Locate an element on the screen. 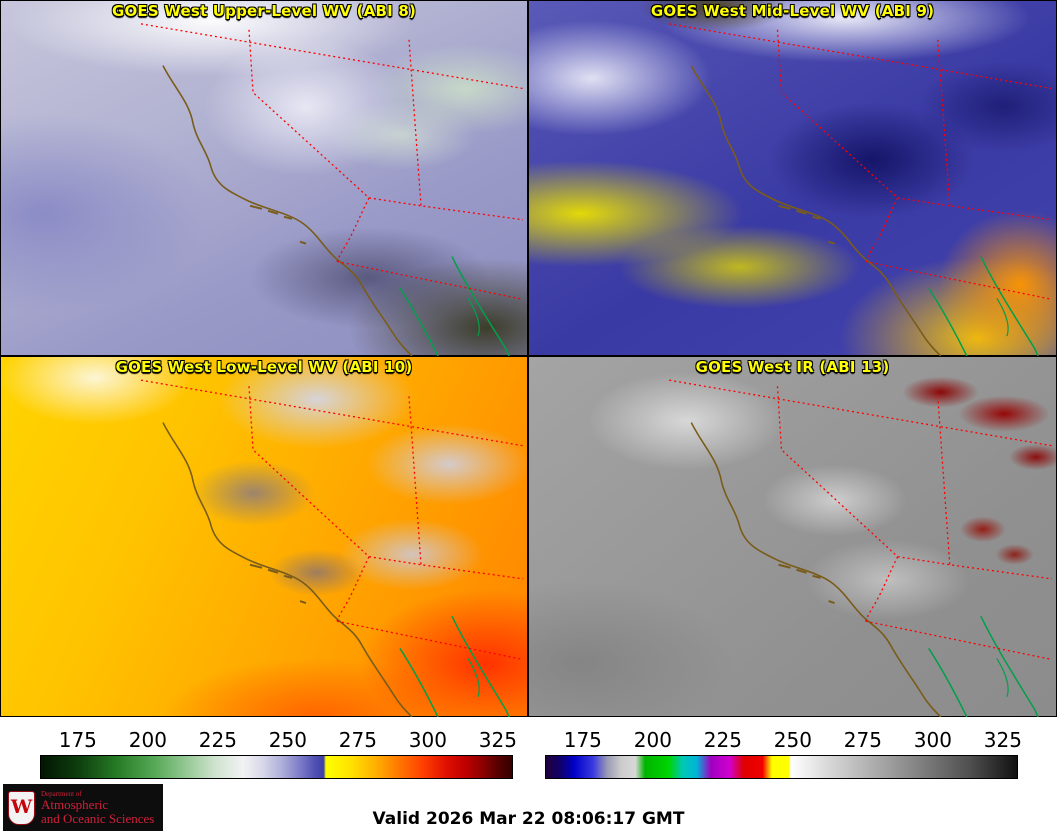 This screenshot has height=836, width=1057. panel-title-ir: GOES West IR (ABI 13) is located at coordinates (792, 367).